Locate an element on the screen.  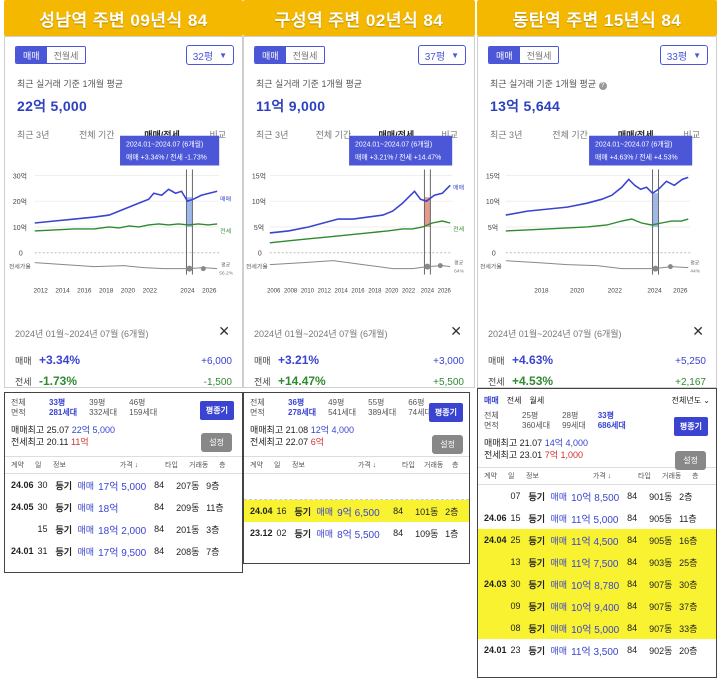
table-row: 08 등기 매매 10억 5,000 84 907동 33층 is located at coordinates (597, 628).